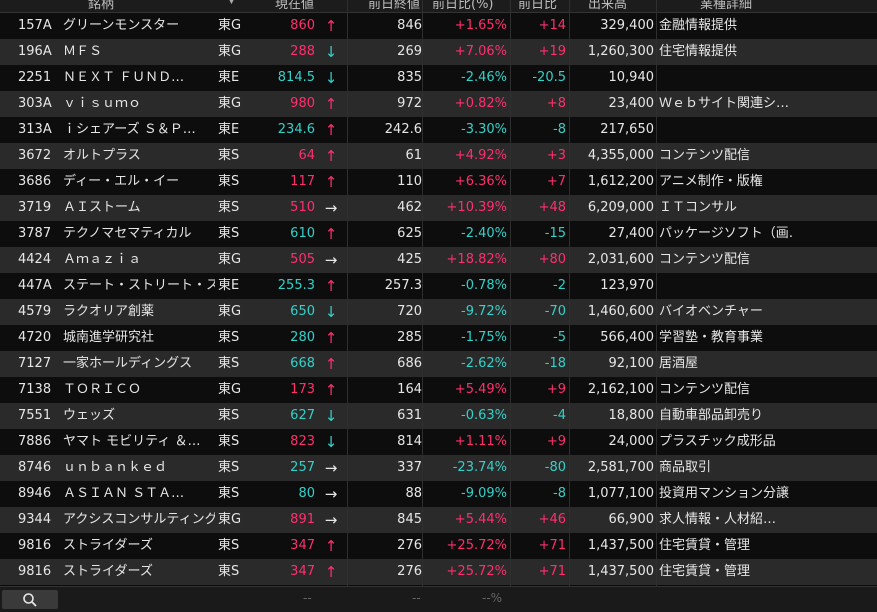 The image size is (877, 612). What do you see at coordinates (409, 467) in the screenshot?
I see `prev-close: 337` at bounding box center [409, 467].